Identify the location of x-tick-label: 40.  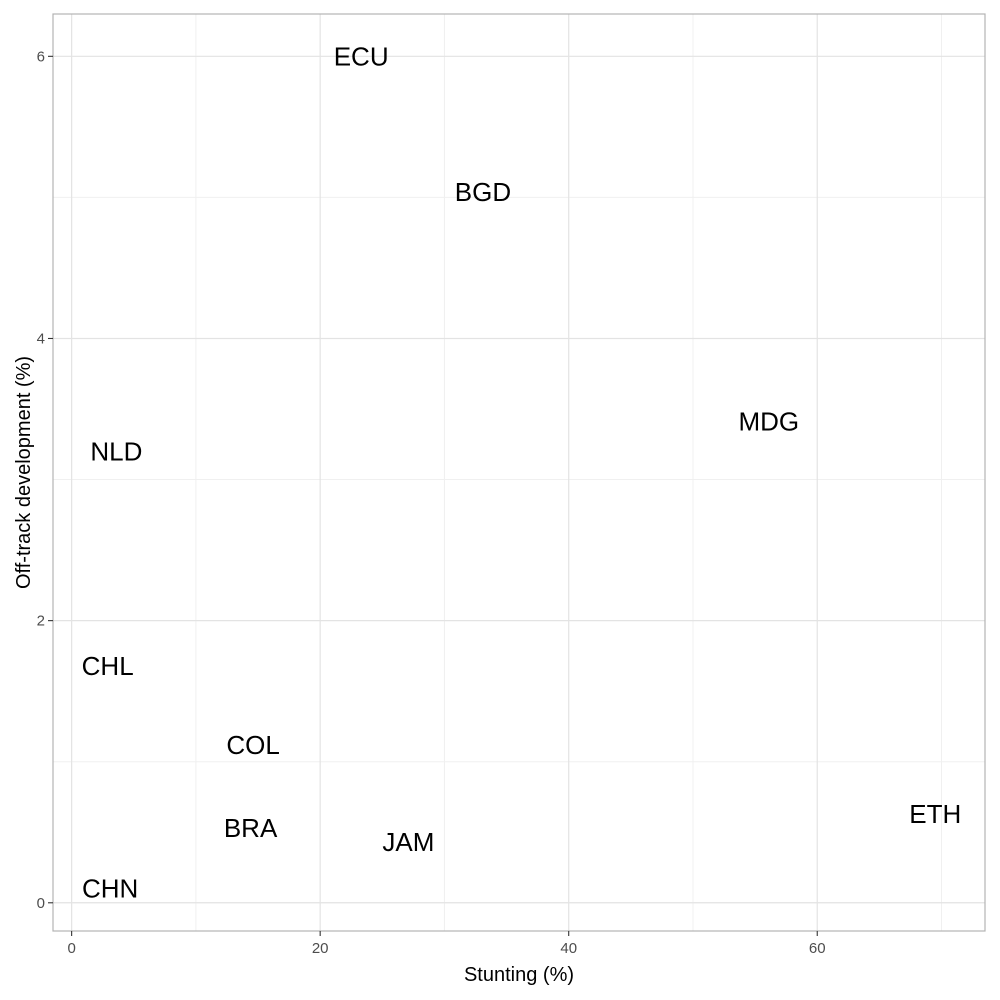
(568, 948).